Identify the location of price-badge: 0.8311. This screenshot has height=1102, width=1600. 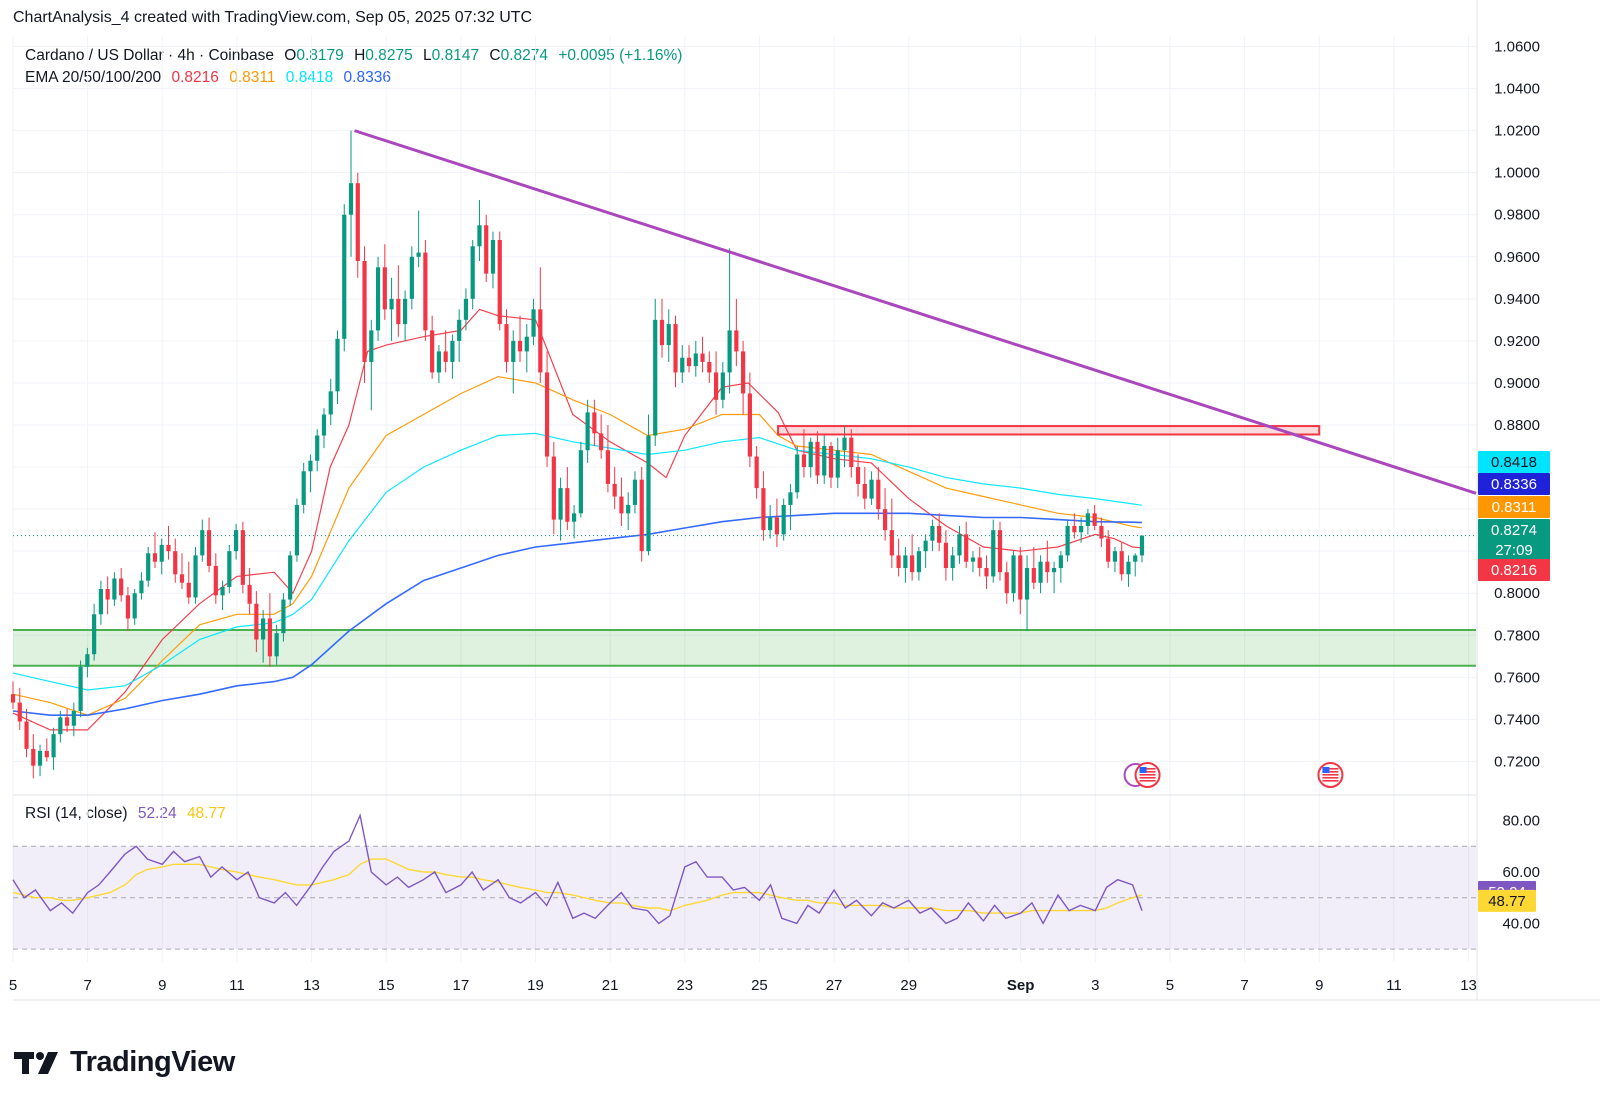
(1514, 507).